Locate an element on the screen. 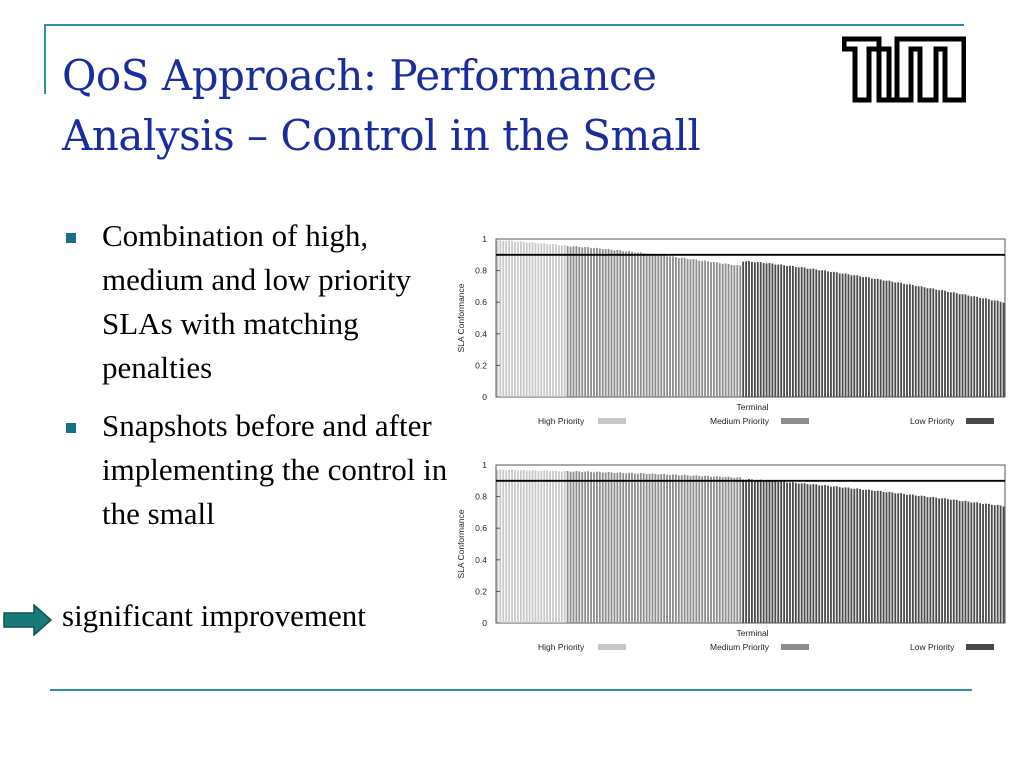 Image resolution: width=1024 pixels, height=768 pixels. y-tick-label: 0.6 is located at coordinates (481, 302).